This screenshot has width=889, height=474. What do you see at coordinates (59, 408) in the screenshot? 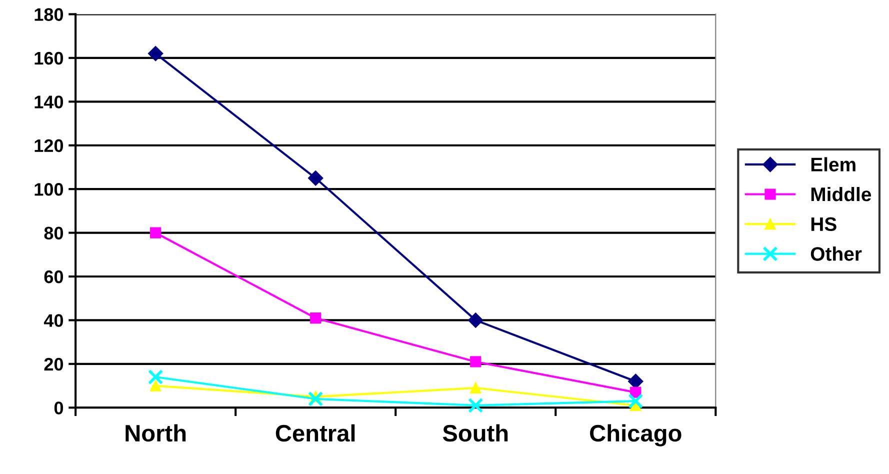
I see `y-tick-label: 0` at bounding box center [59, 408].